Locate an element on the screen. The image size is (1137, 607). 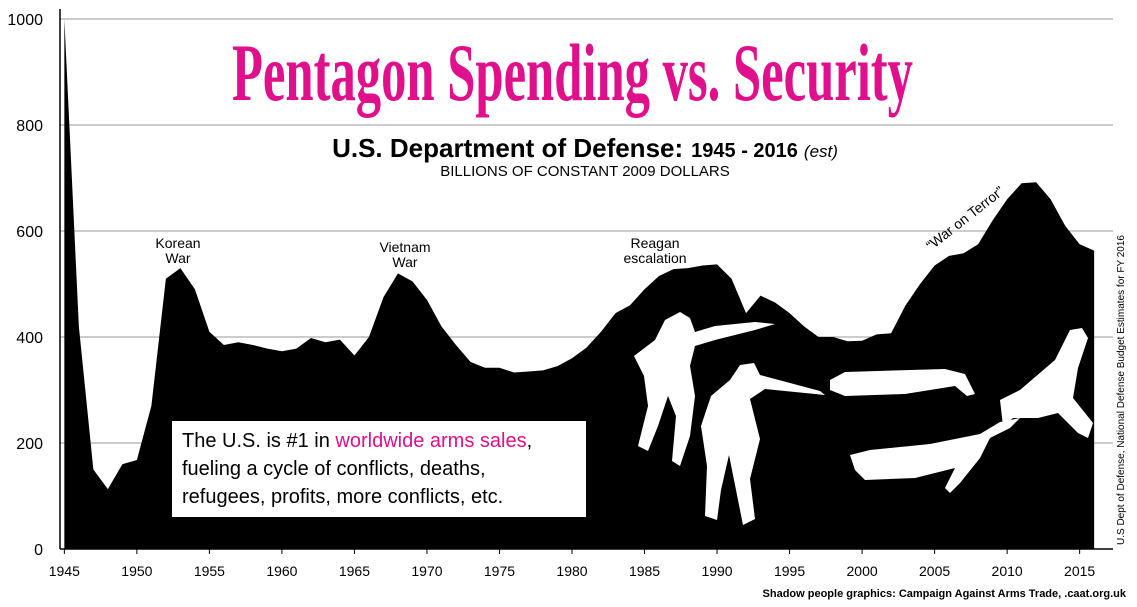
x-tick-label: 2010 is located at coordinates (1007, 571).